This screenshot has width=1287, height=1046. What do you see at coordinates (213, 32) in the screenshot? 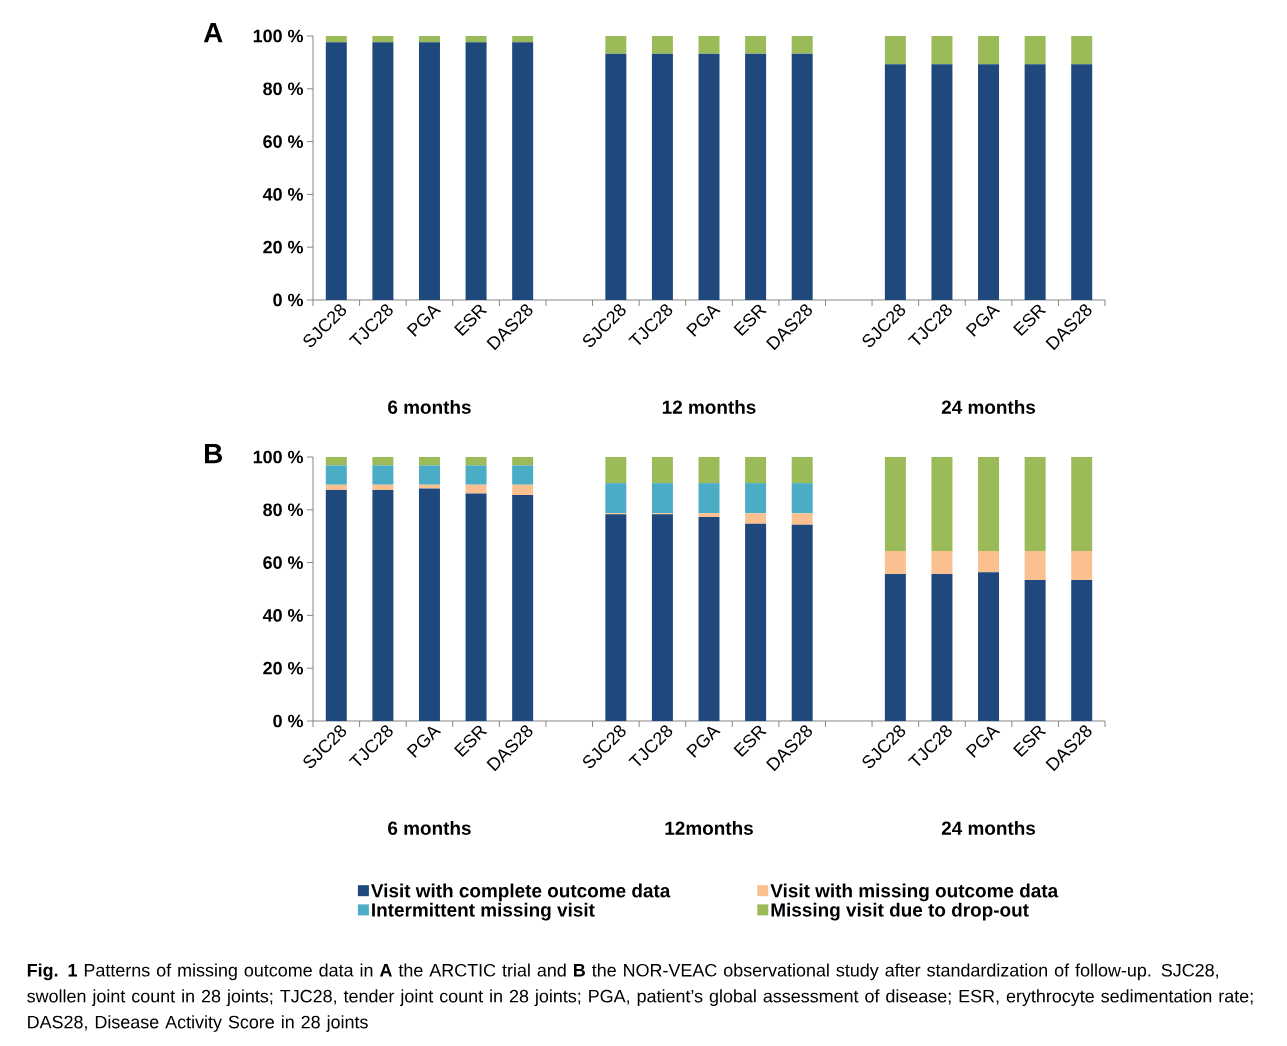
I see `chart-title: A` at bounding box center [213, 32].